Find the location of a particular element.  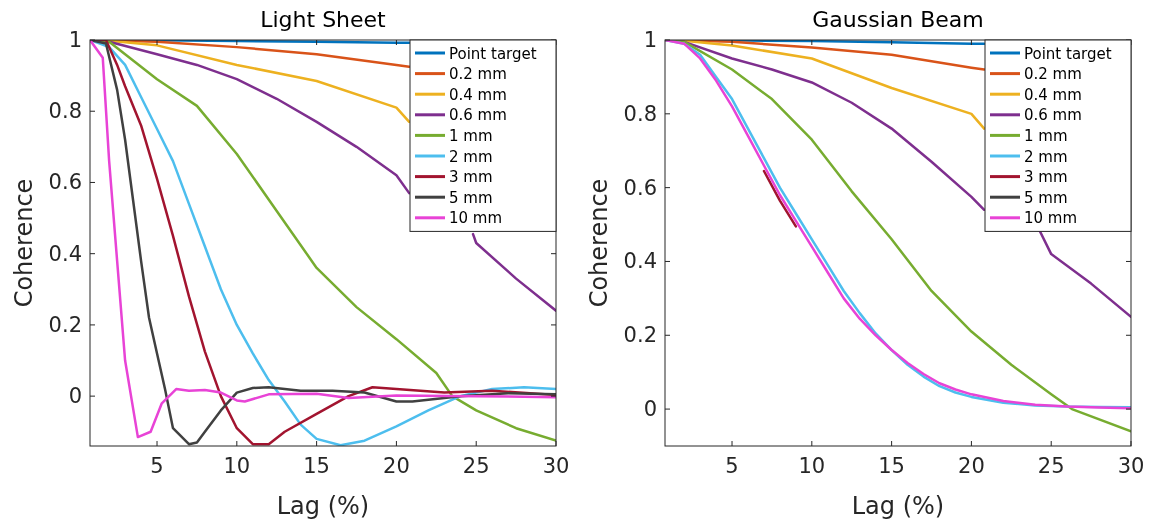

chart-title: Light Sheet is located at coordinates (323, 19).